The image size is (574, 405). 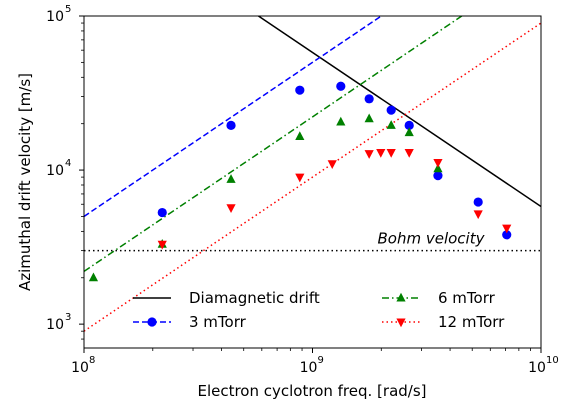 I want to click on y-axis-label: Azimuthal drift velocity [m/s], so click(x=25, y=182).